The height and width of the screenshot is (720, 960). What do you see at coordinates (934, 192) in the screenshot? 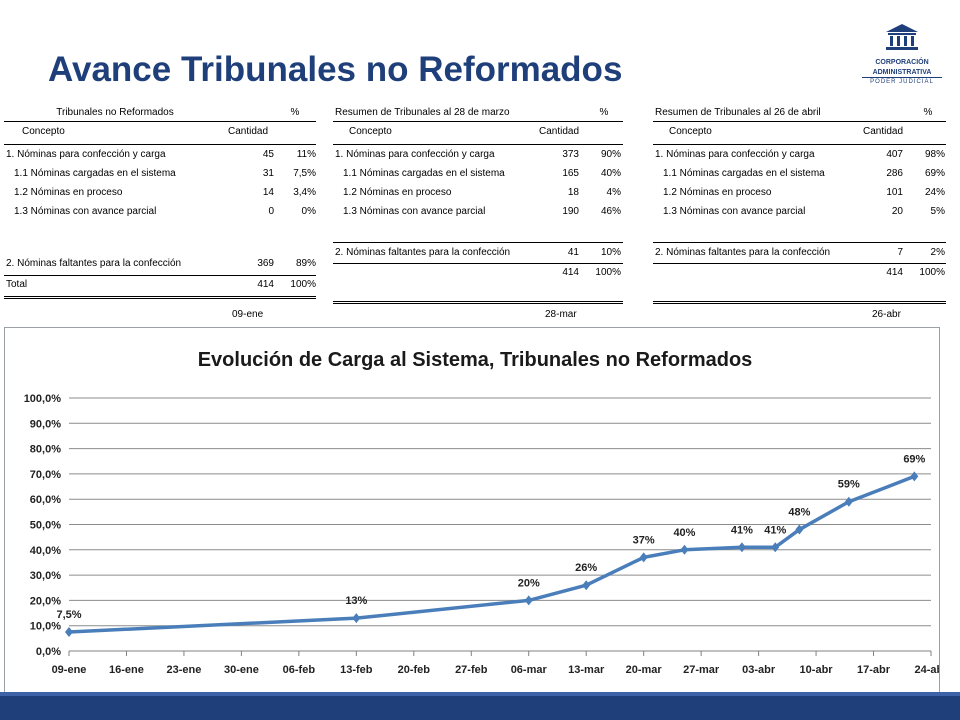
I see `row-pct: 24%` at bounding box center [934, 192].